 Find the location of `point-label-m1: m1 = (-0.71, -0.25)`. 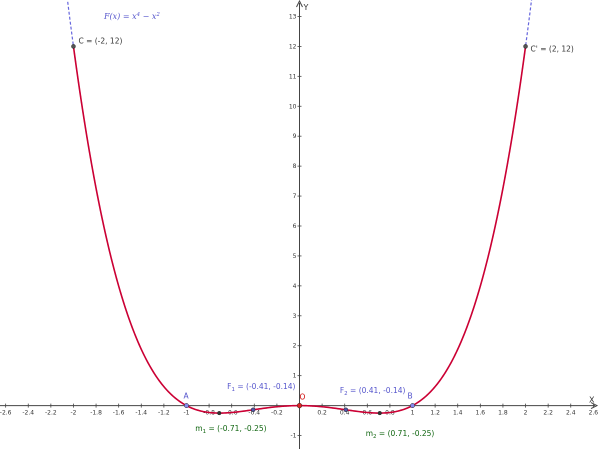

point-label-m1: m1 = (-0.71, -0.25) is located at coordinates (230, 429).